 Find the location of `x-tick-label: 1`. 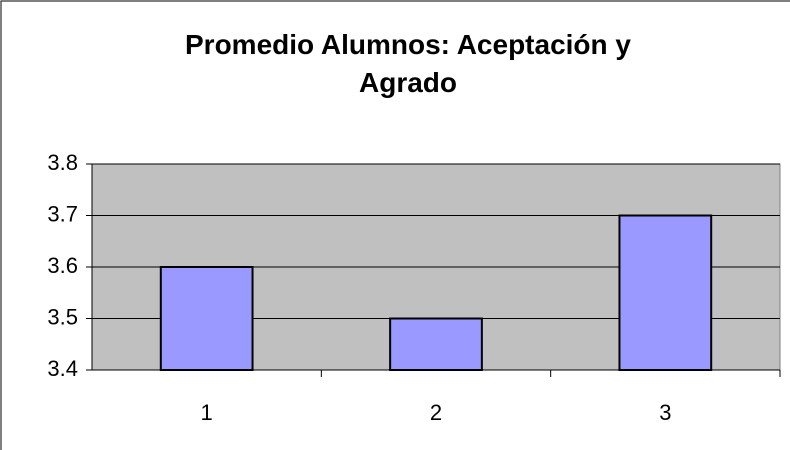

x-tick-label: 1 is located at coordinates (207, 412).